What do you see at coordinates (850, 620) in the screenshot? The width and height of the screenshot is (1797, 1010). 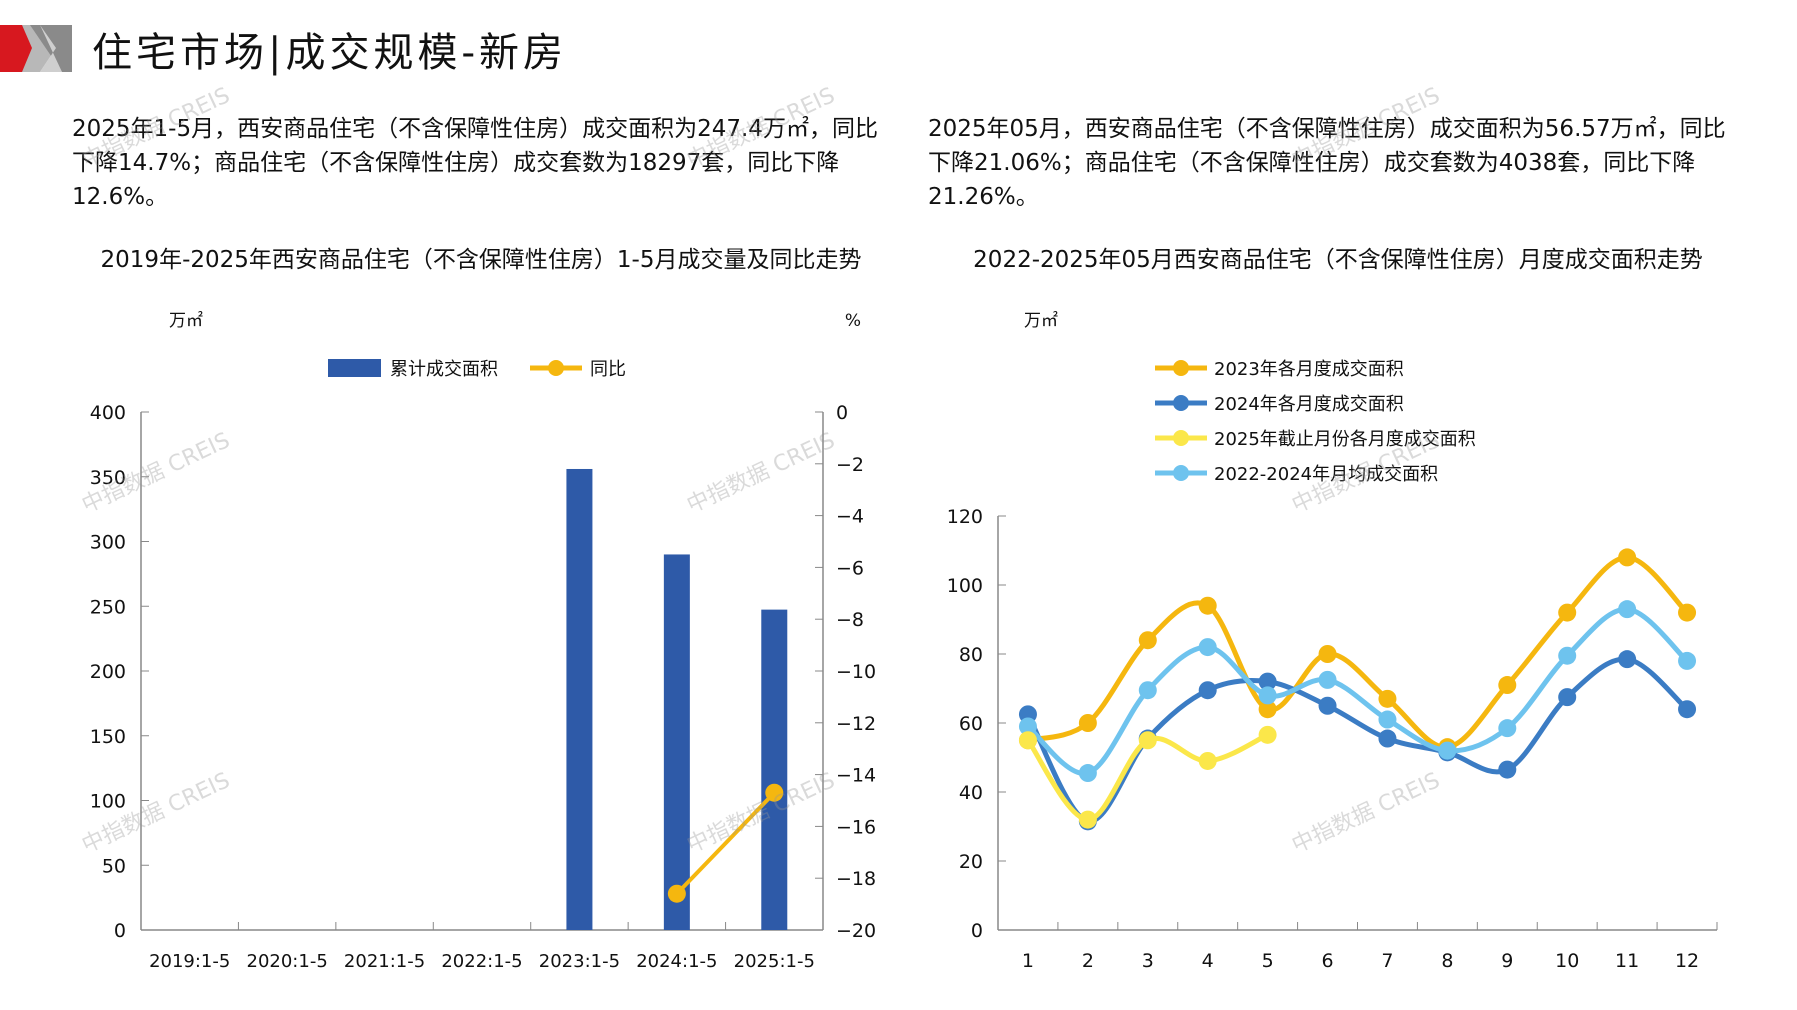 I see `y2-tick-label: −8` at bounding box center [850, 620].